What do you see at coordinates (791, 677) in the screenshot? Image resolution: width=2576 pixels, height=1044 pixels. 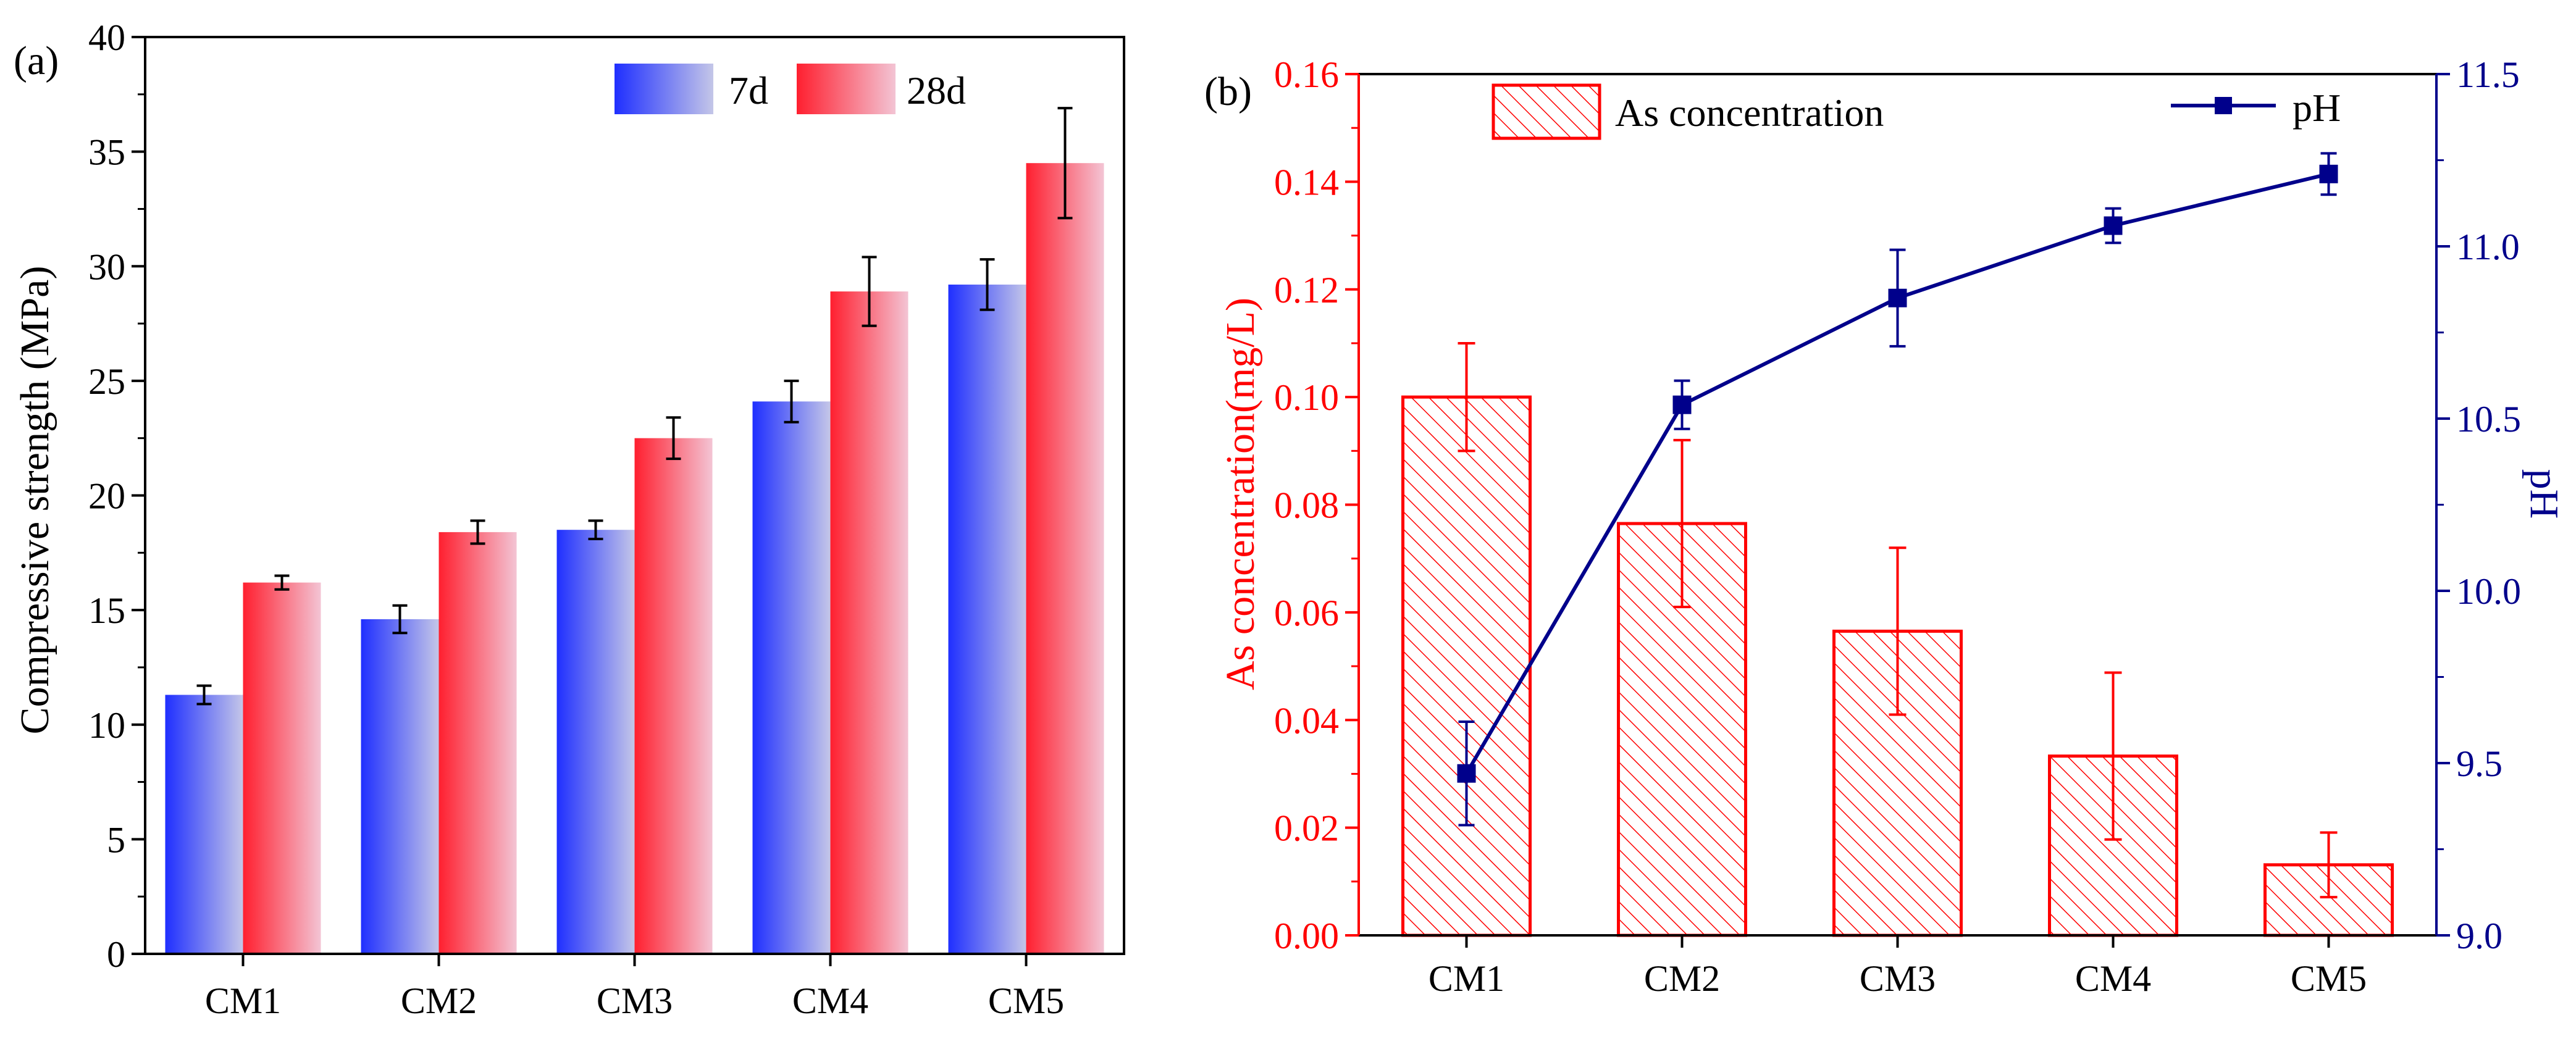 I see `bar-7d-CM4` at bounding box center [791, 677].